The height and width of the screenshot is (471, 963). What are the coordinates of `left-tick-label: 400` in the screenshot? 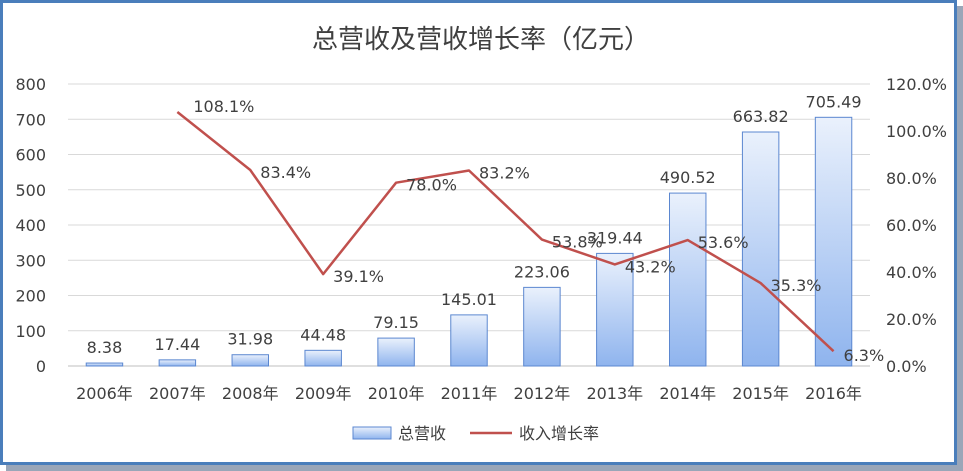 It's located at (30, 225).